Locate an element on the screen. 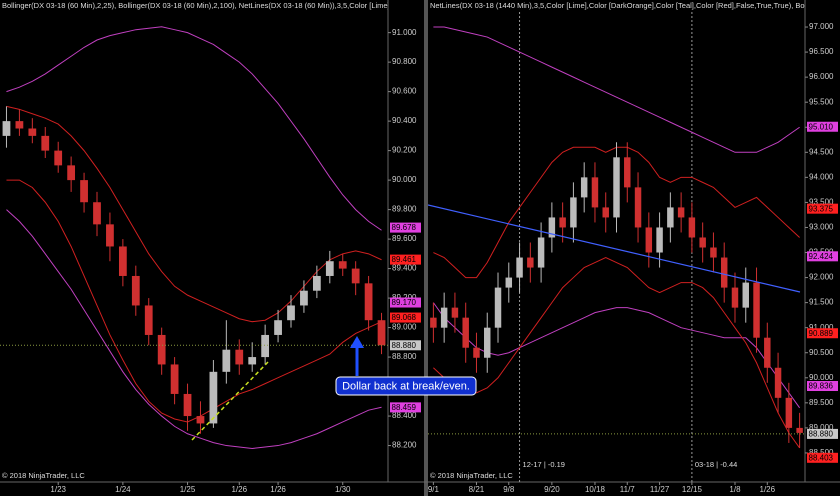 Image resolution: width=840 pixels, height=496 pixels. x-tick-label: 10/18 is located at coordinates (595, 489).